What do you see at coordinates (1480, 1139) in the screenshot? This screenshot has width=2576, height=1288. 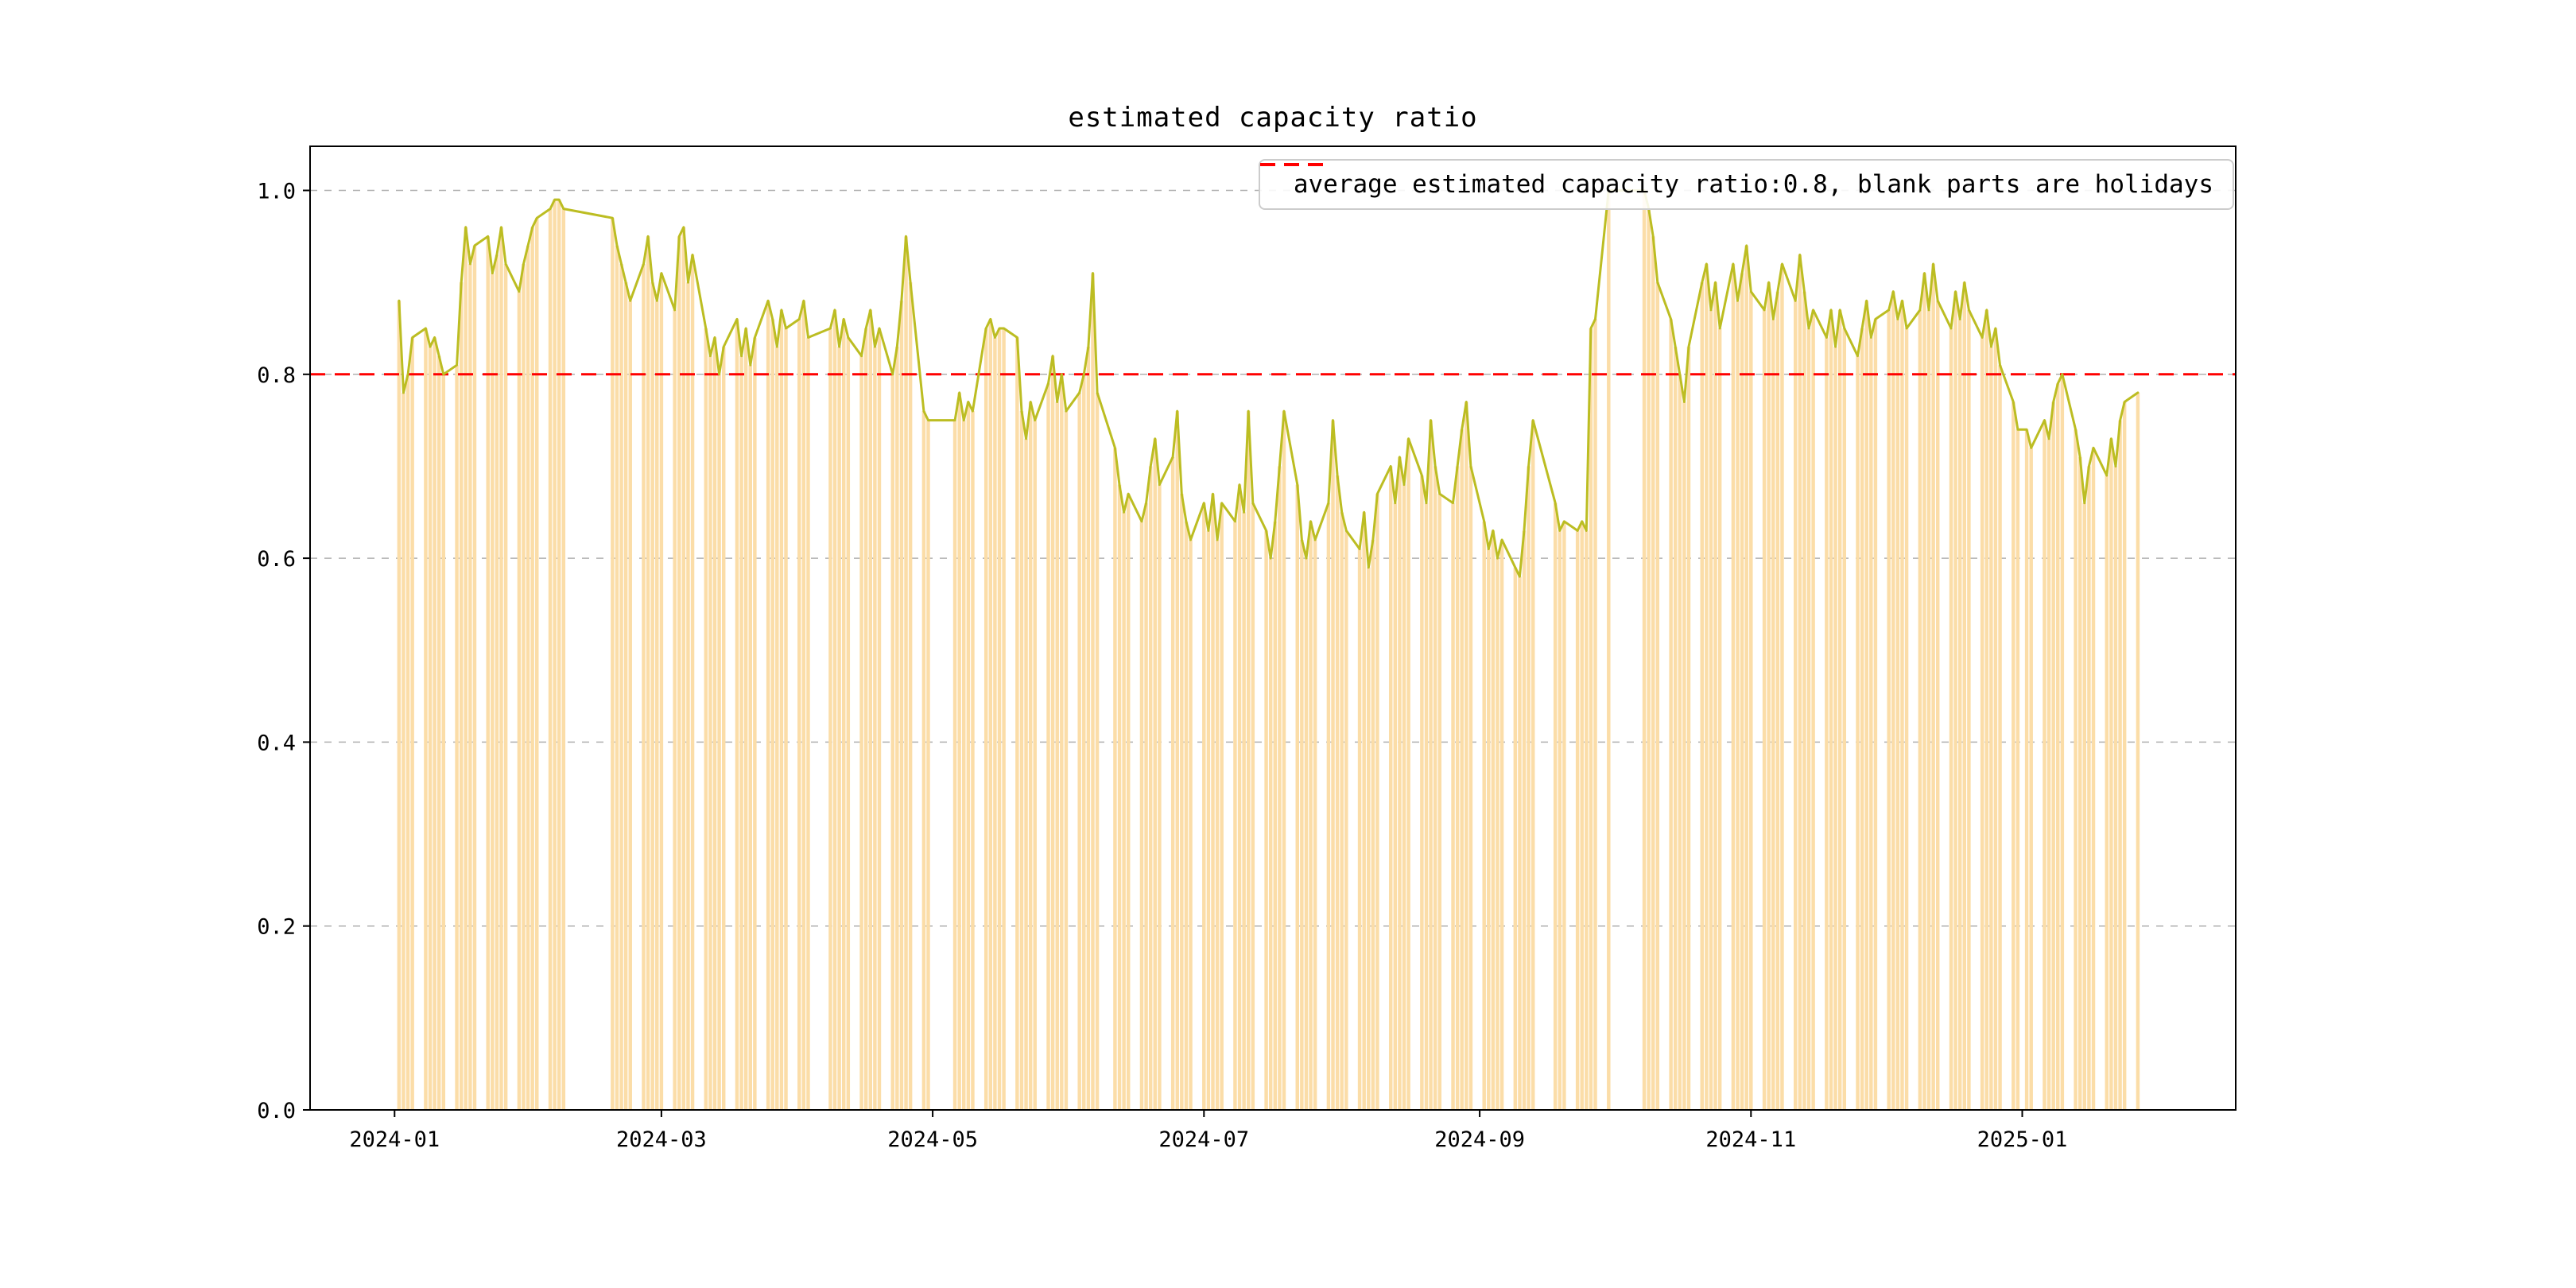 I see `x-tick-label: 2024-09` at bounding box center [1480, 1139].